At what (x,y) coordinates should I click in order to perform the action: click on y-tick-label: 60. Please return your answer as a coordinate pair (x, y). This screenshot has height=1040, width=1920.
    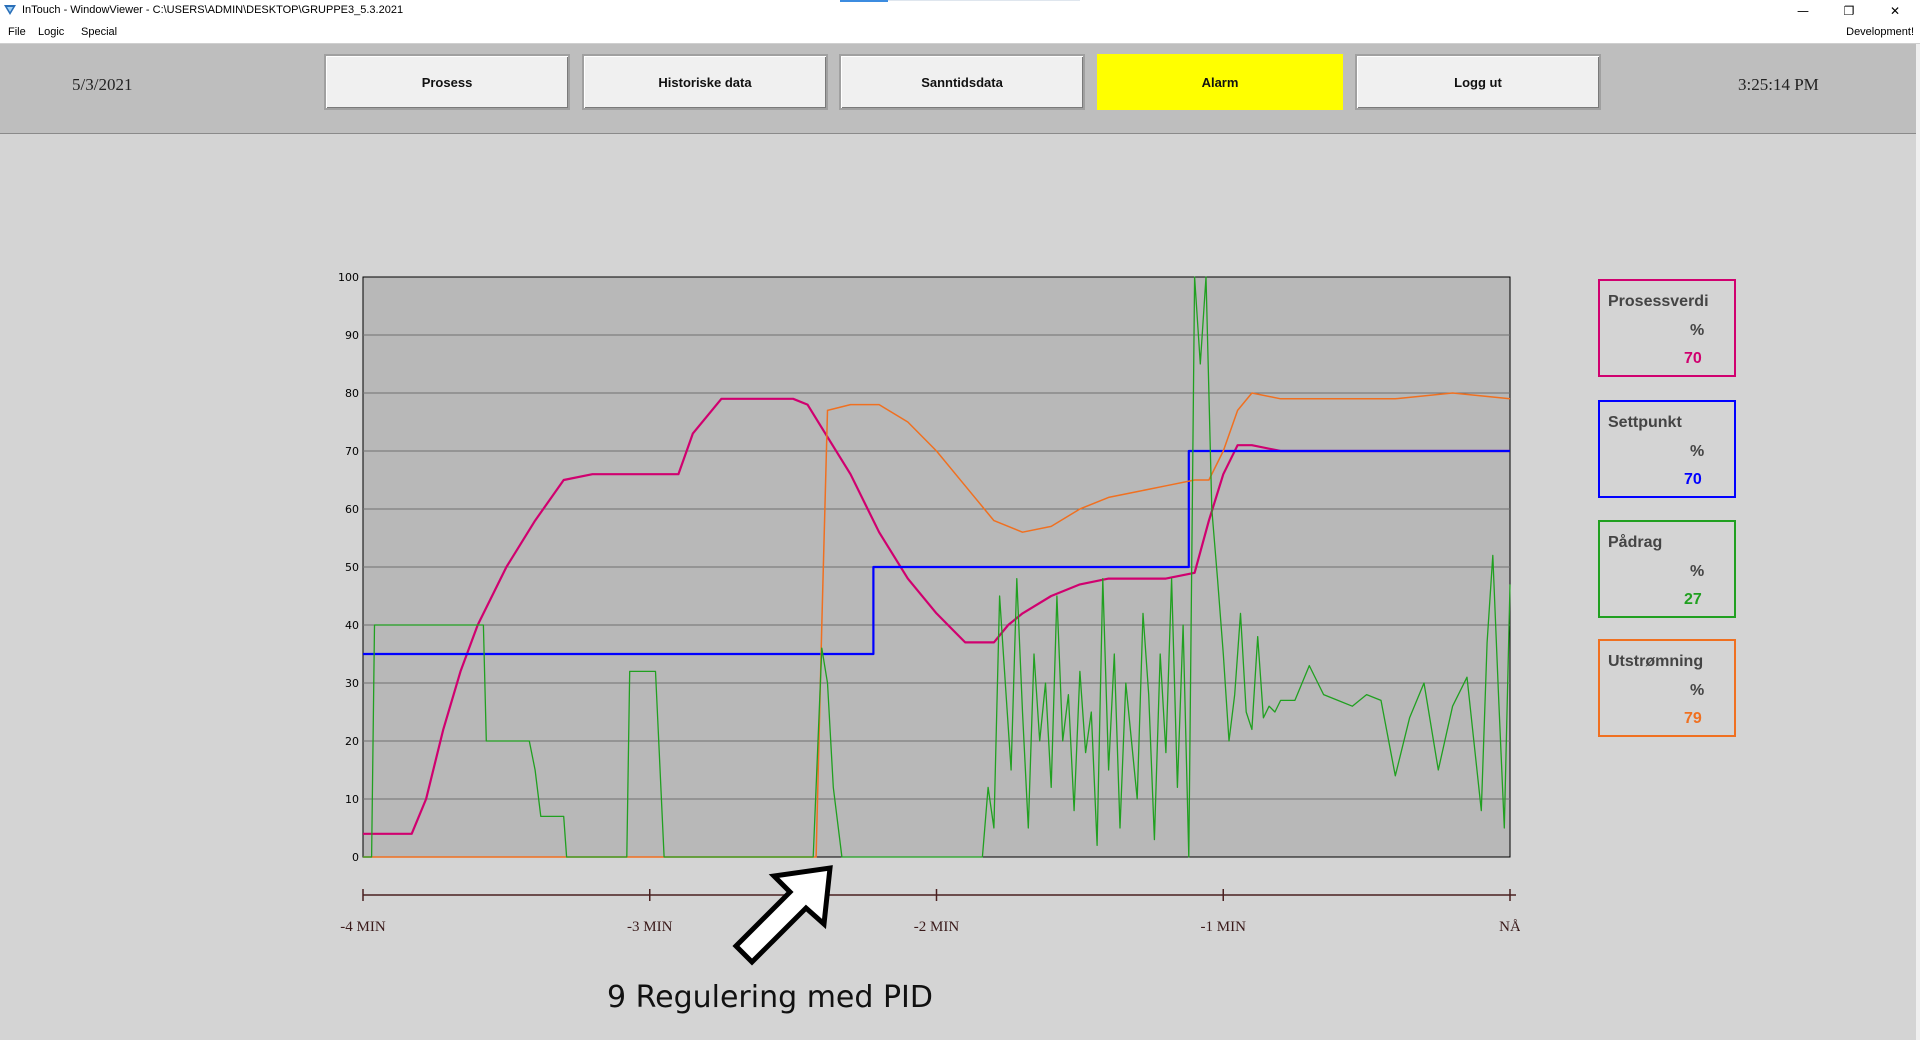
    Looking at the image, I should click on (352, 509).